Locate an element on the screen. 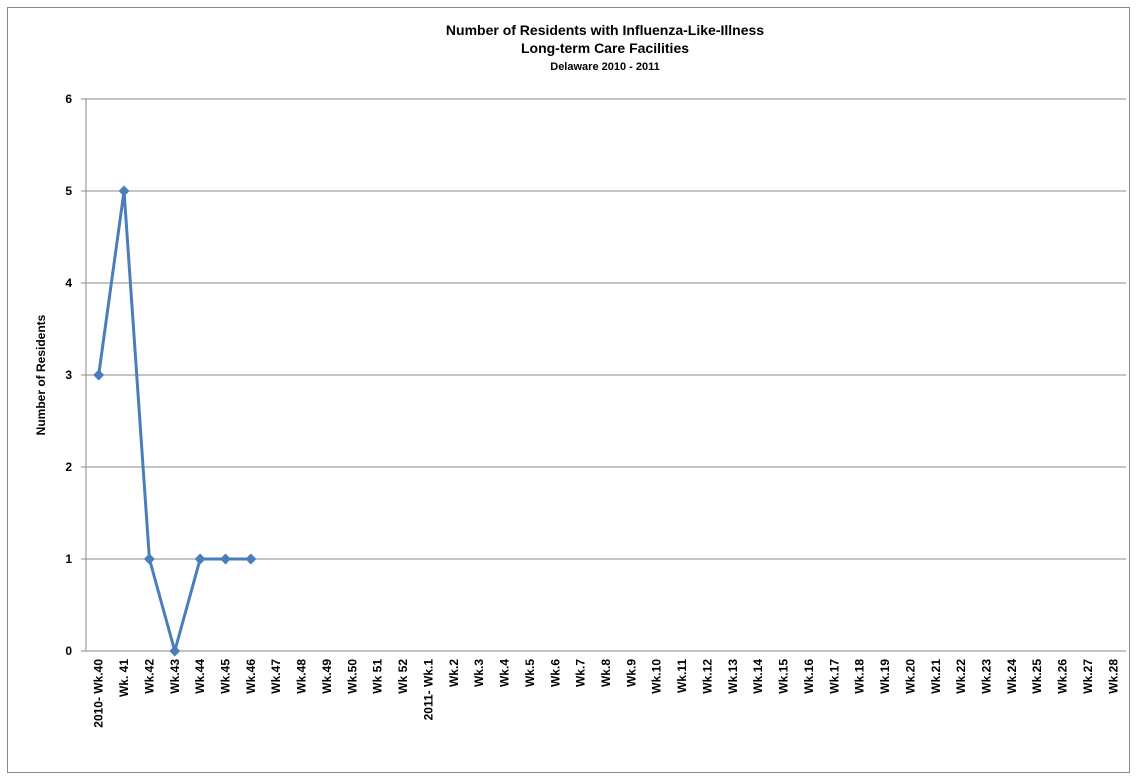  x-tick-label: Wk.43 is located at coordinates (175, 676).